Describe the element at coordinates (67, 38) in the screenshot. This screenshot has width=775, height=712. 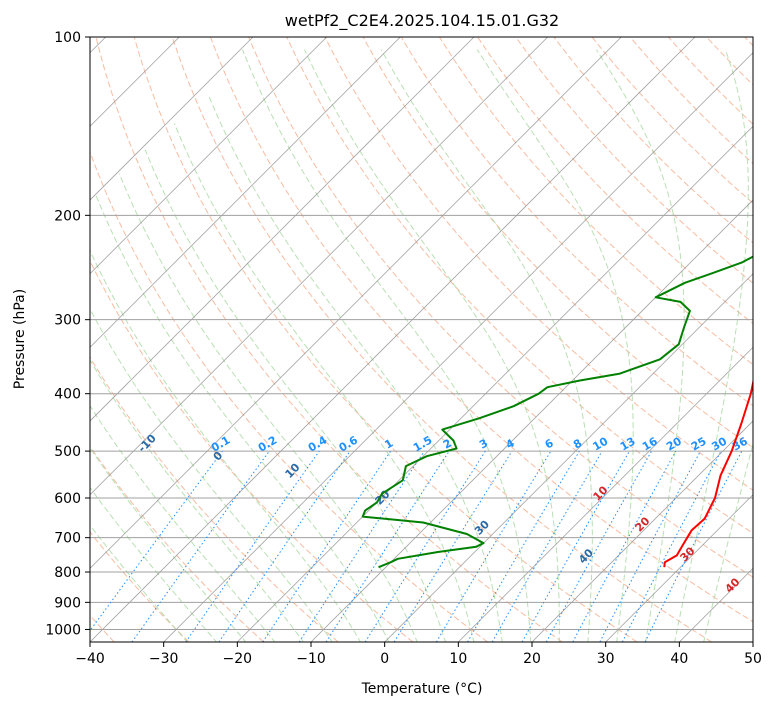
I see `y-tick-label: 100` at that location.